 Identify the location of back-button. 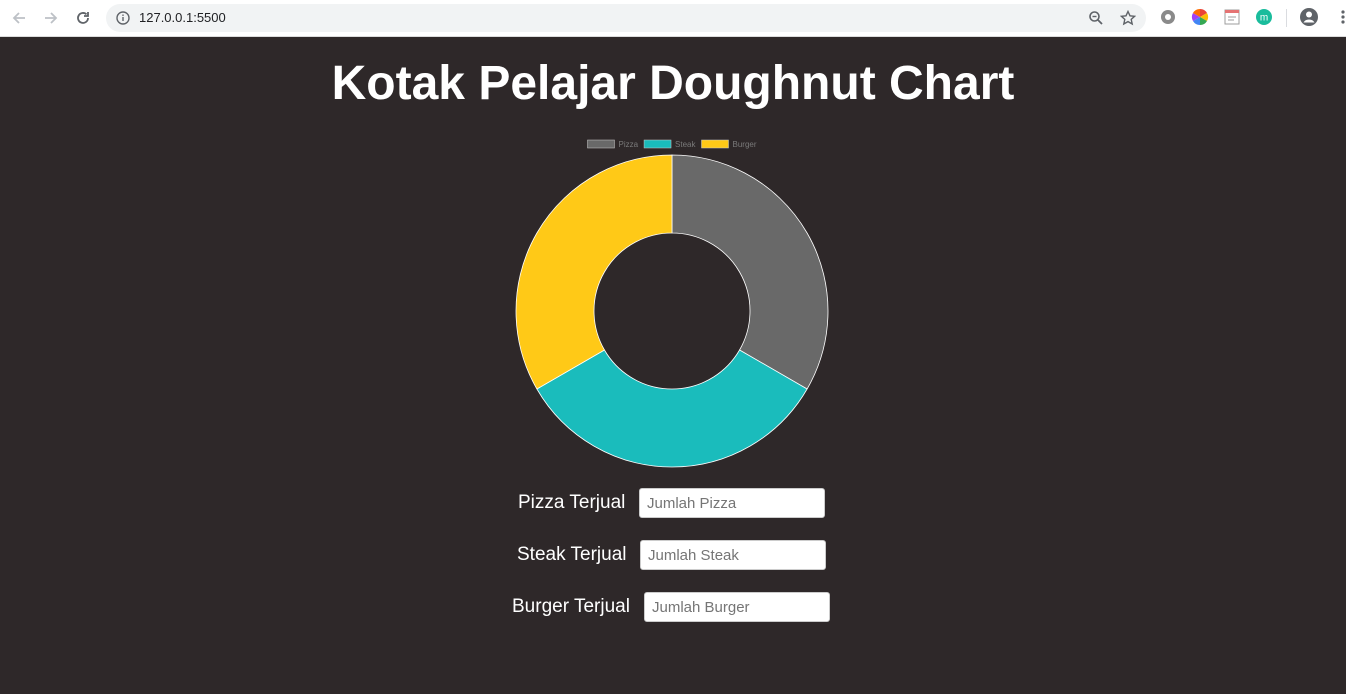
(19, 18).